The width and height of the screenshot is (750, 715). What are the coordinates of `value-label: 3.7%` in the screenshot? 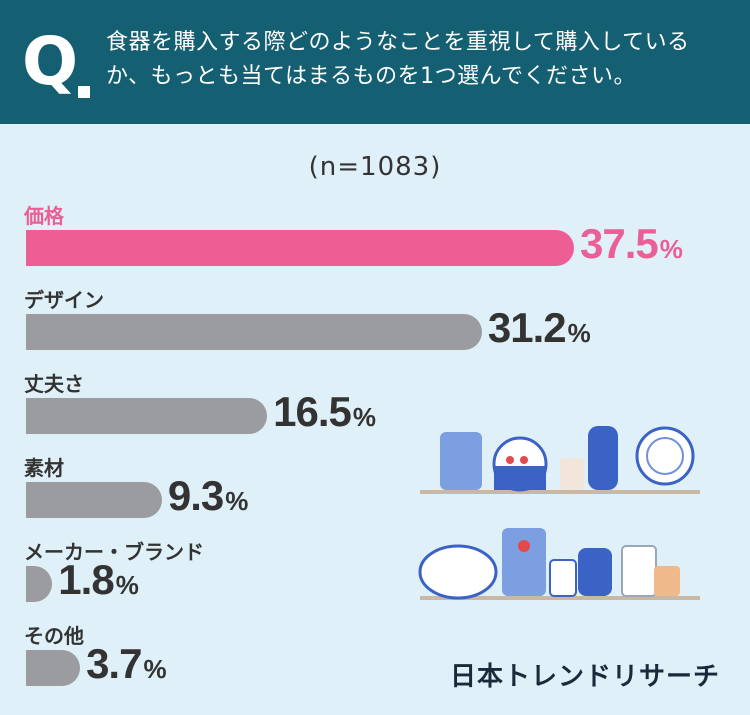 It's located at (126, 664).